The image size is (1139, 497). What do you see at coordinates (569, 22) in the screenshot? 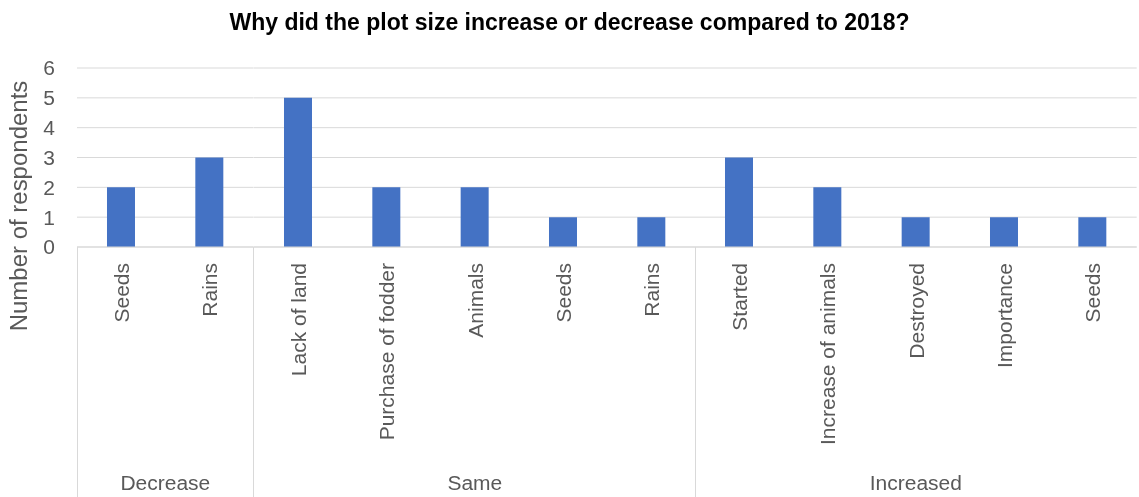
I see `chart-title: Why did the plot size increase or decrease compared to 2018?` at bounding box center [569, 22].